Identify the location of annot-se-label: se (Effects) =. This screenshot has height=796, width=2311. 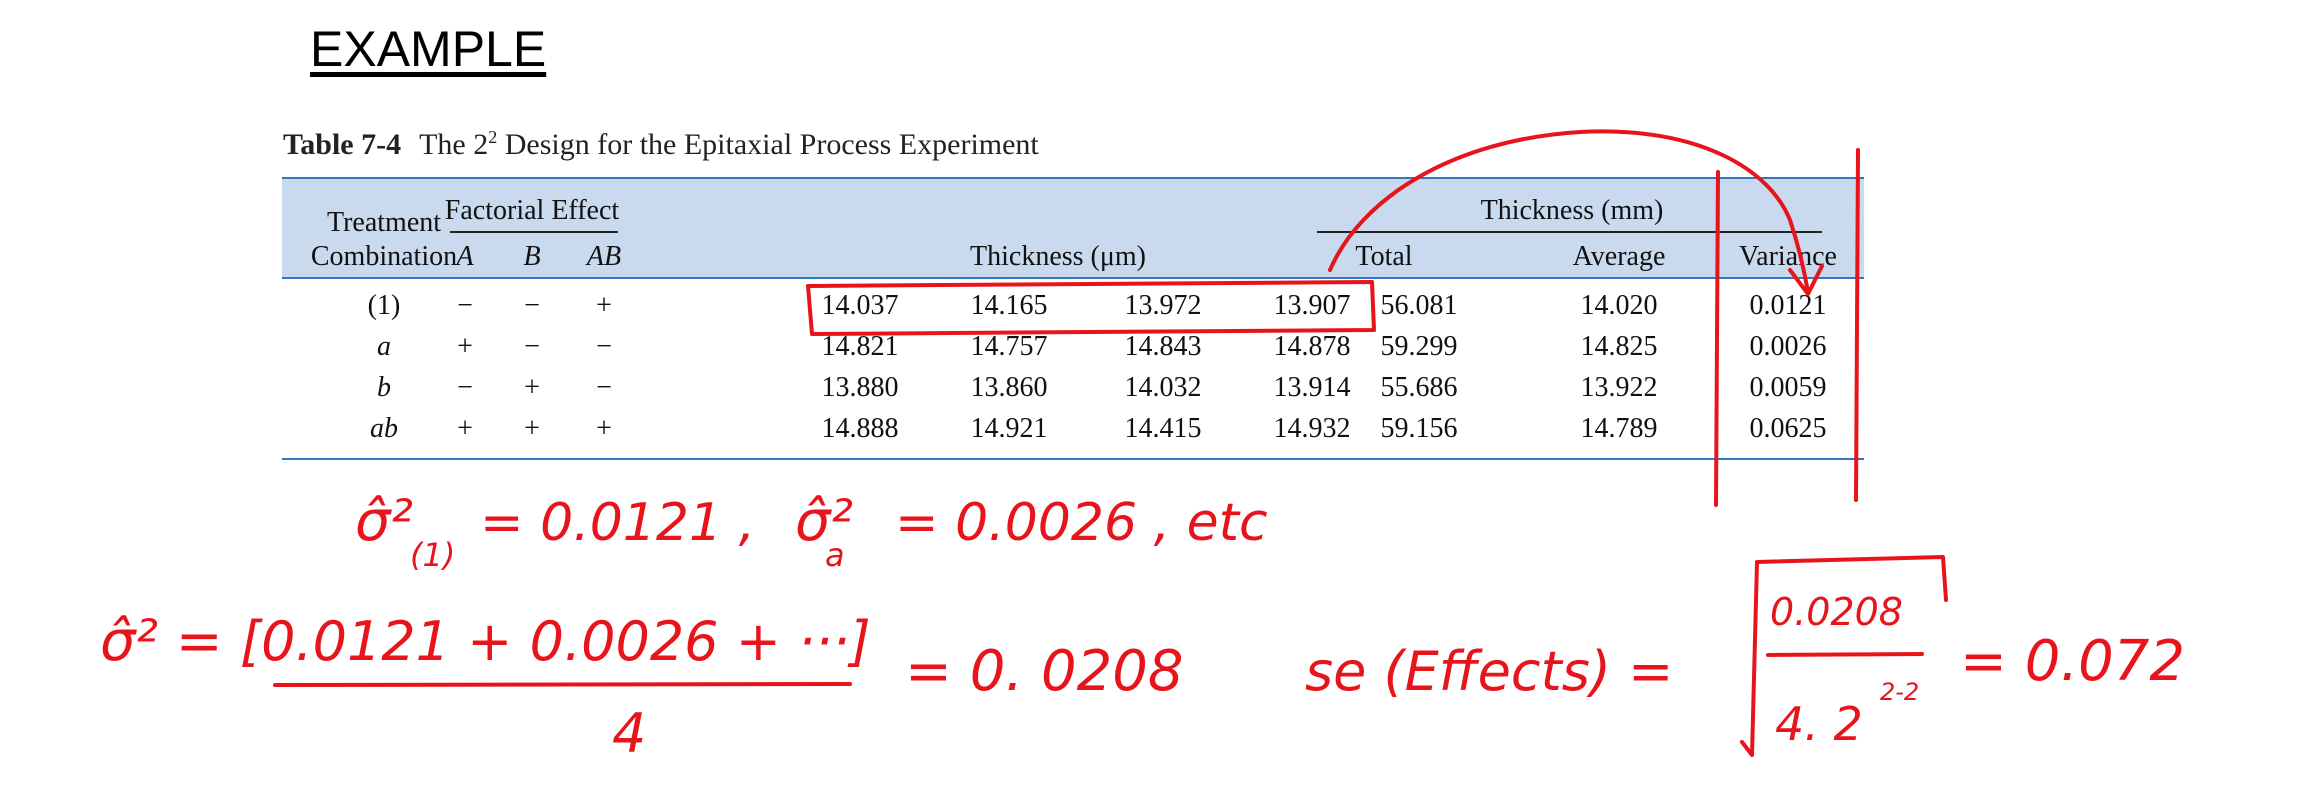
(1489, 671).